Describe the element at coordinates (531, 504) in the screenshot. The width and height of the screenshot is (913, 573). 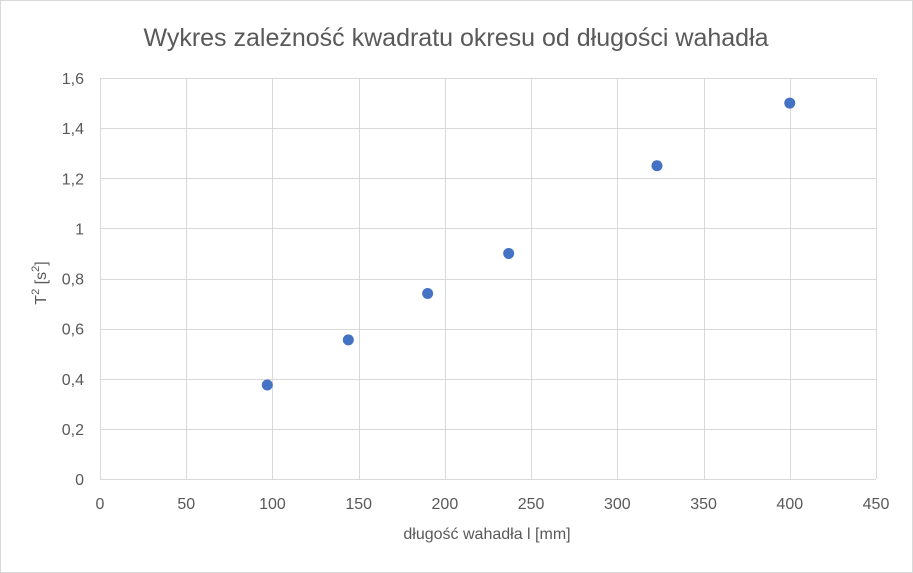
I see `x-tick-label: 250` at that location.